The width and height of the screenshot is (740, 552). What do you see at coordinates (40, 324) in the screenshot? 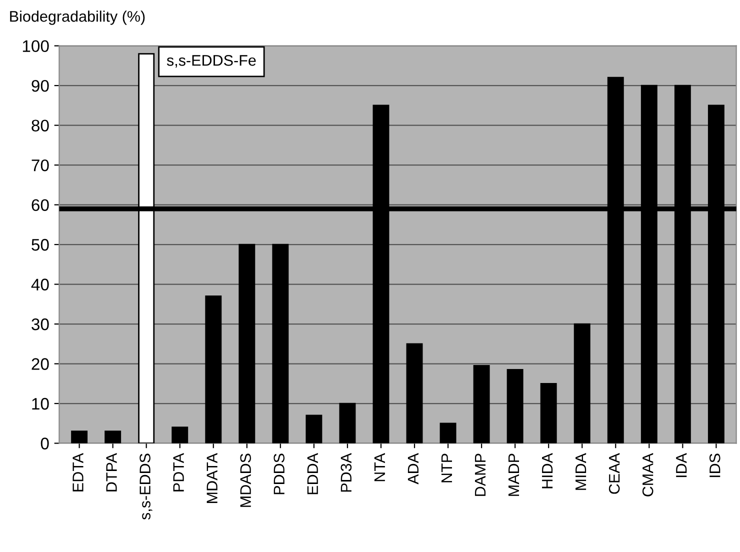
I see `y-tick-label: 30` at bounding box center [40, 324].